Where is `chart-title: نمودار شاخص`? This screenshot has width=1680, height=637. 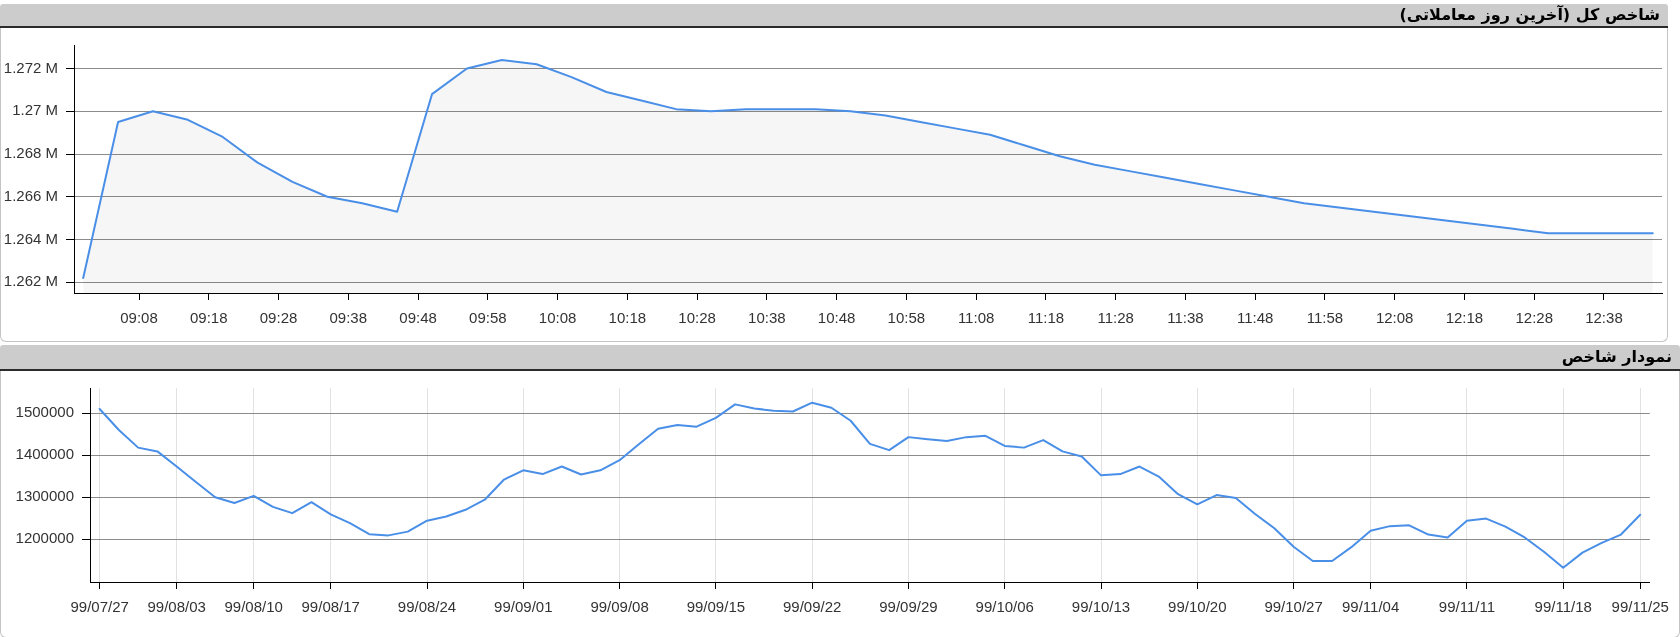
chart-title: نمودار شاخص is located at coordinates (1616, 357).